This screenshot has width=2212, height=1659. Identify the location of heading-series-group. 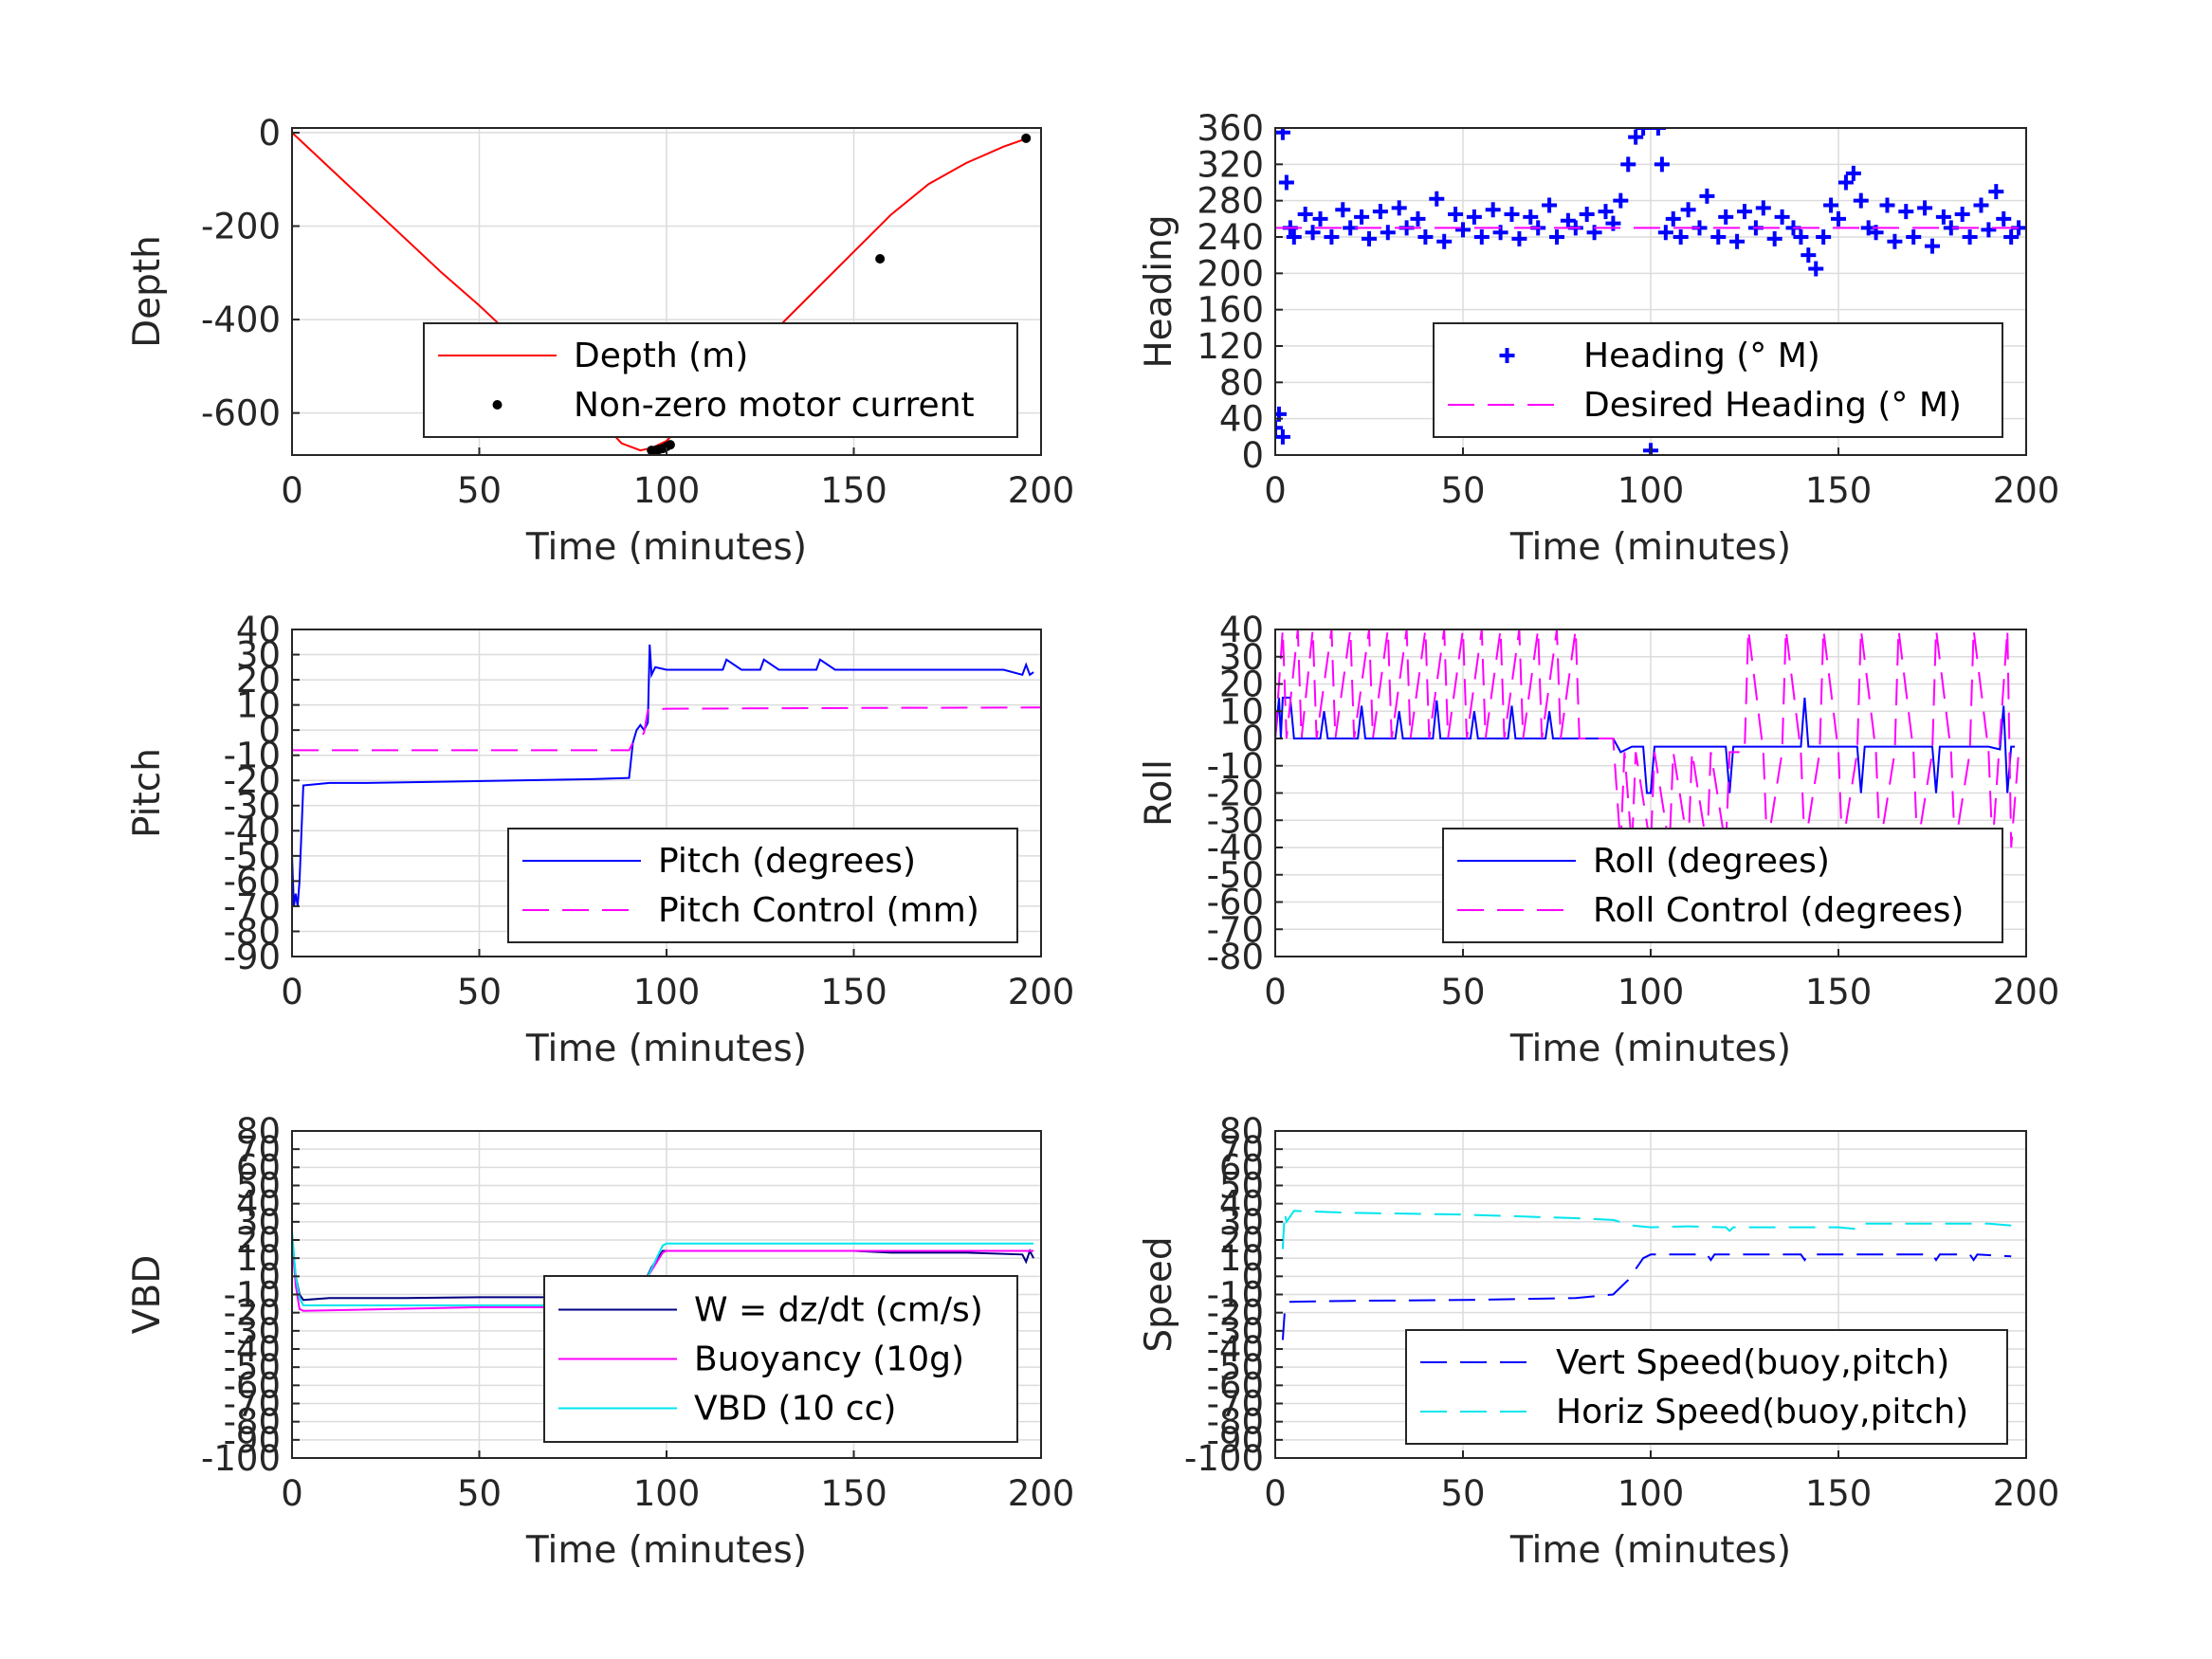
(1650, 291).